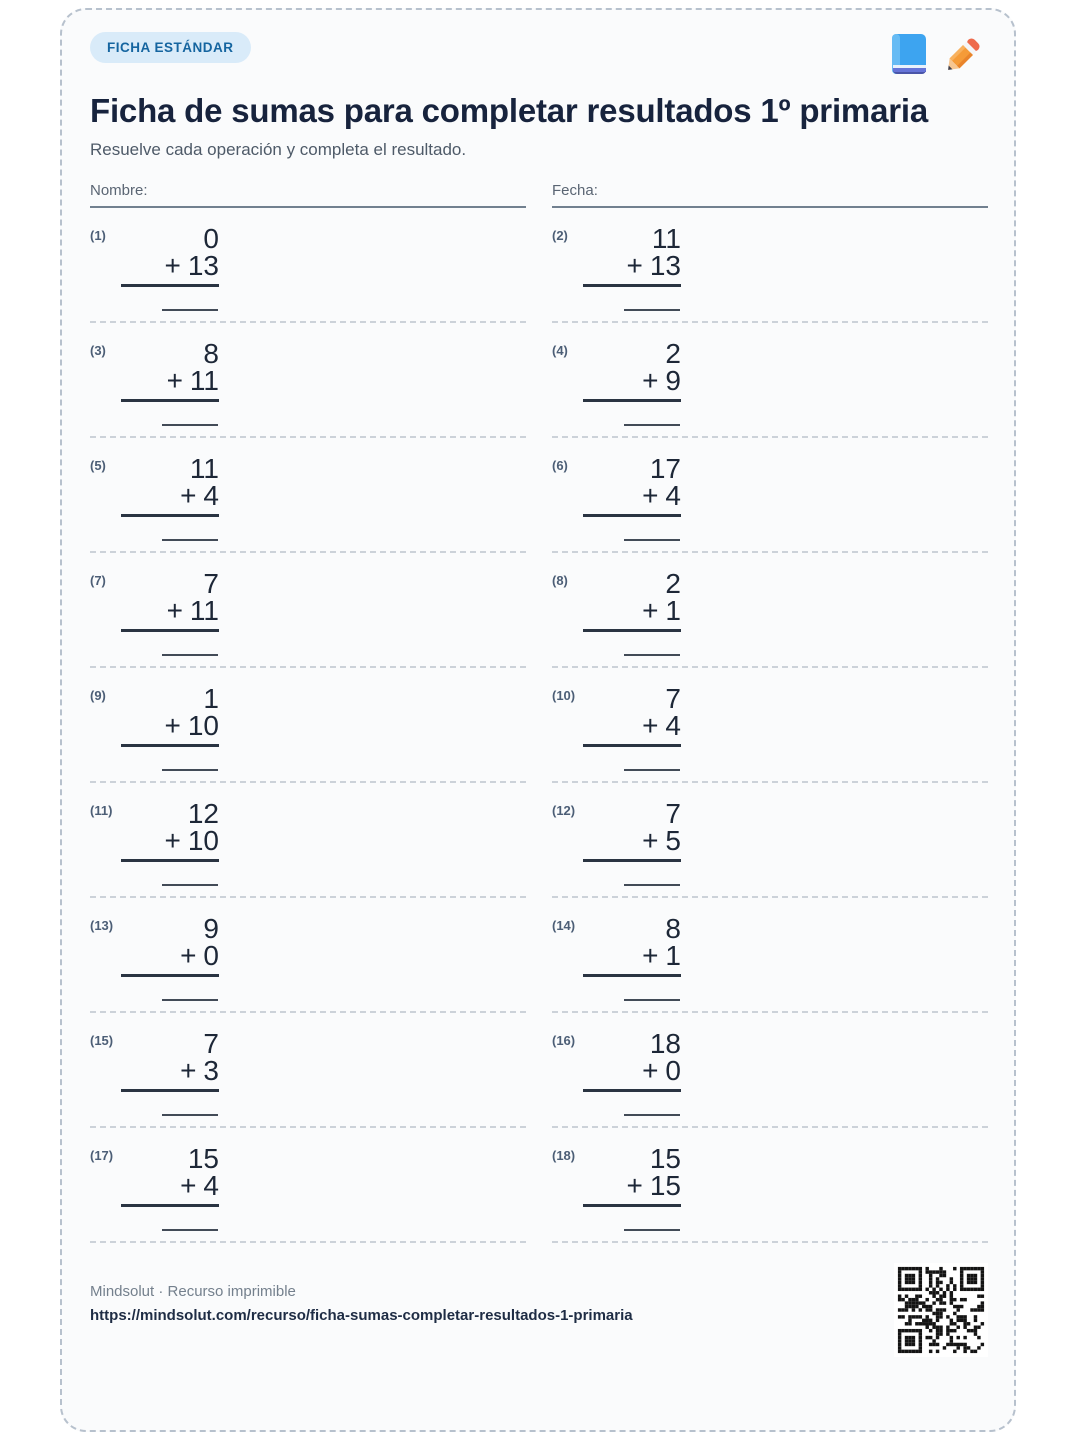  I want to click on addition-block: 9 +0, so click(170, 956).